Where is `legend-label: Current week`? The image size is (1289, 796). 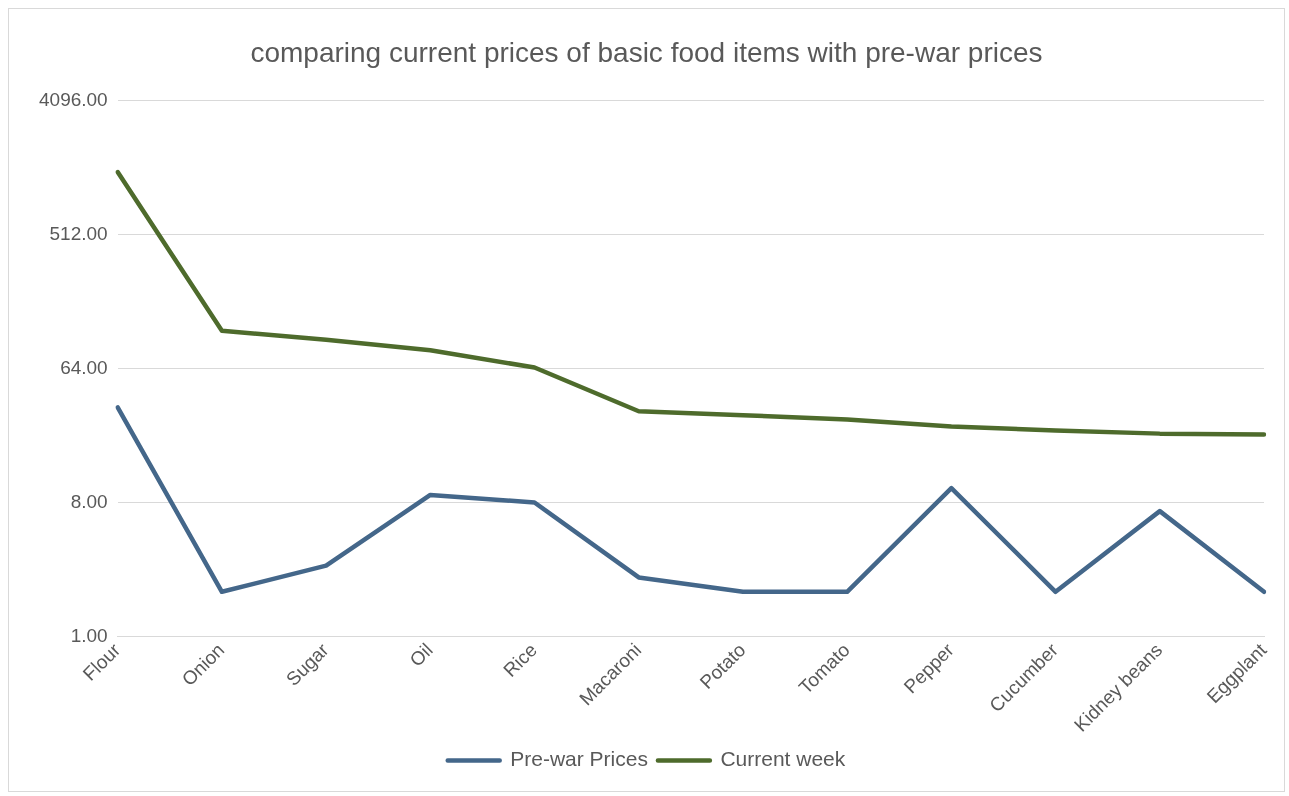
legend-label: Current week is located at coordinates (783, 759).